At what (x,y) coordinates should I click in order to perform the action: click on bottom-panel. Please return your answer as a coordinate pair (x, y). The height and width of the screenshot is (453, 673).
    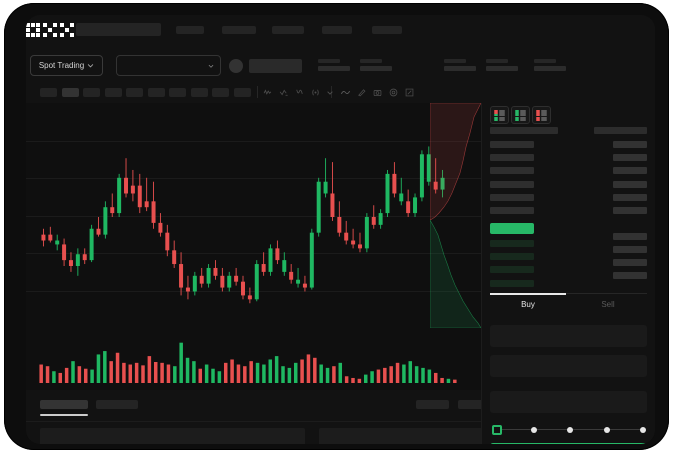
    Looking at the image, I should click on (297, 417).